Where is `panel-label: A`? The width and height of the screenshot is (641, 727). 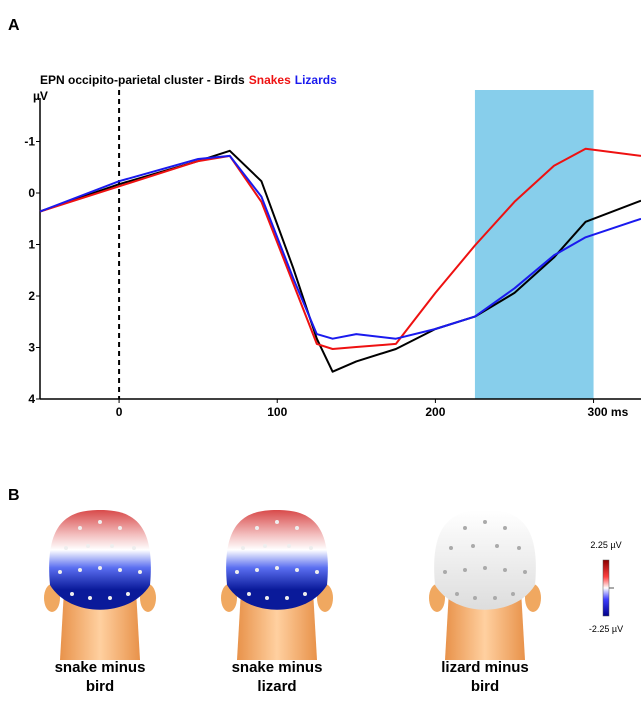 panel-label: A is located at coordinates (14, 25).